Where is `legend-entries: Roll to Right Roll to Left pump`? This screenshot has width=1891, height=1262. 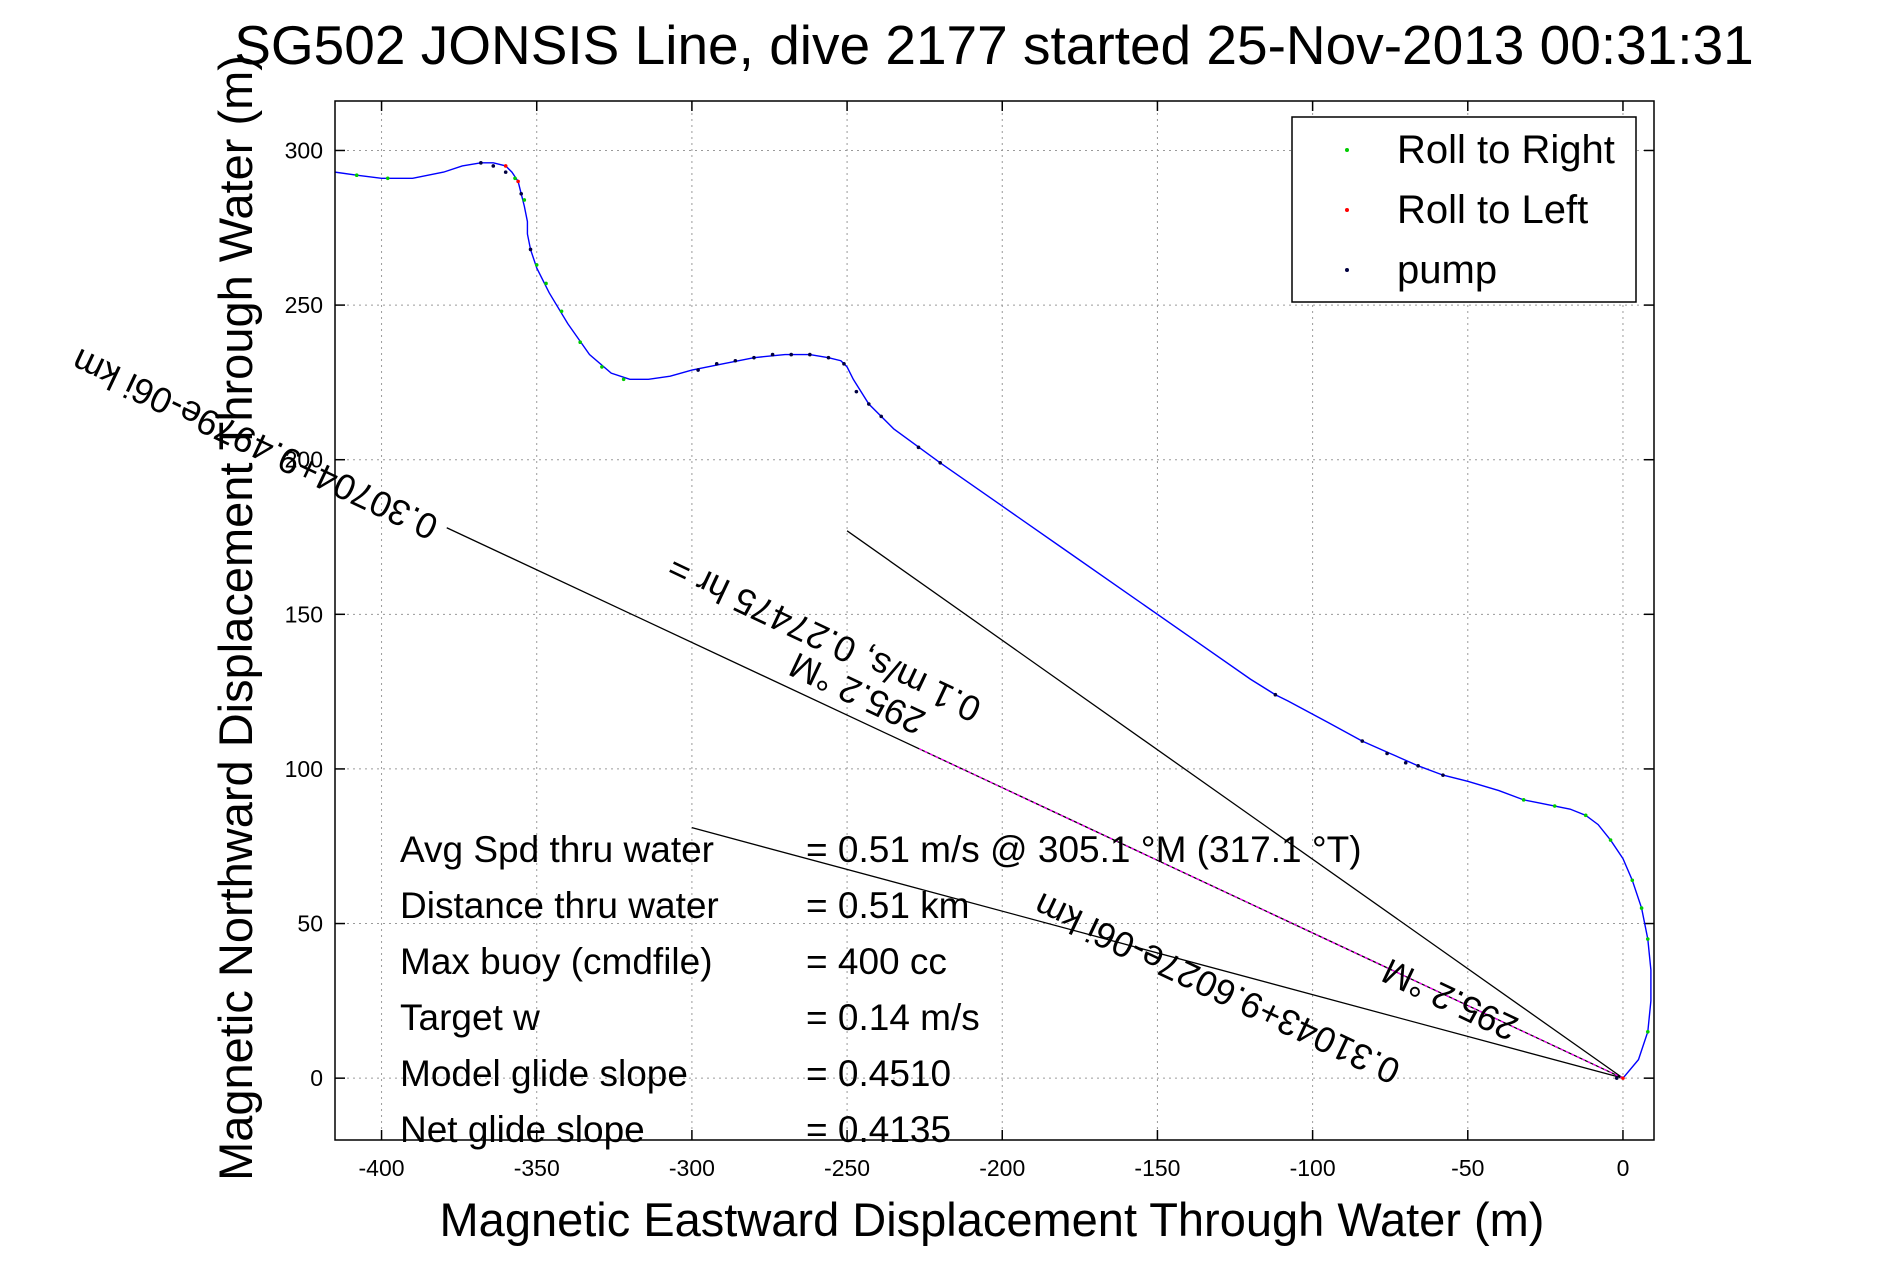
legend-entries: Roll to Right Roll to Left pump is located at coordinates (1480, 210).